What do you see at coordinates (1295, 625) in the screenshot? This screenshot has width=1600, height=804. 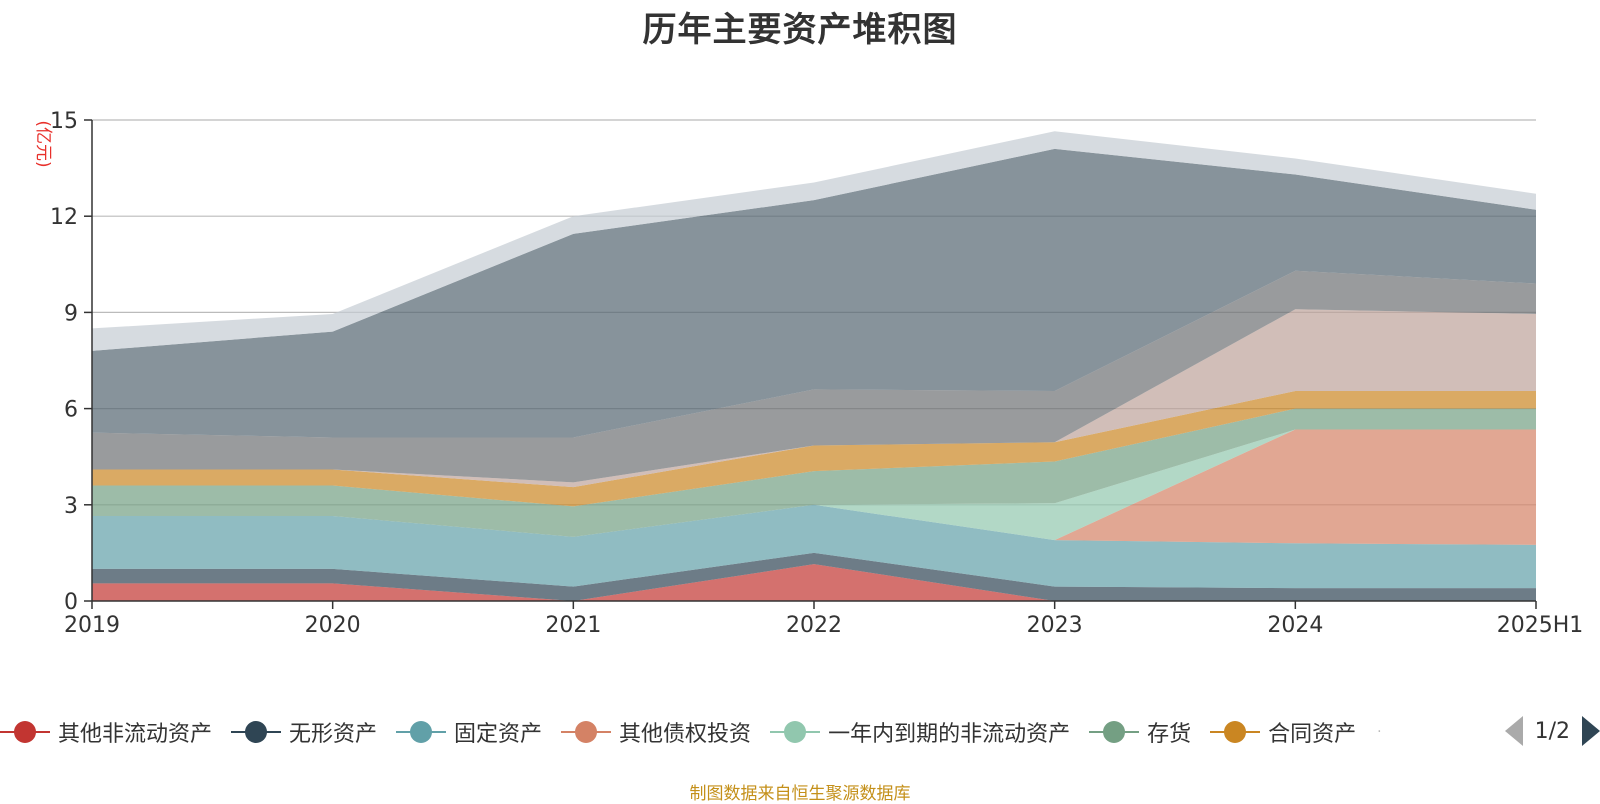 I see `x-tick-label: 2024` at bounding box center [1295, 625].